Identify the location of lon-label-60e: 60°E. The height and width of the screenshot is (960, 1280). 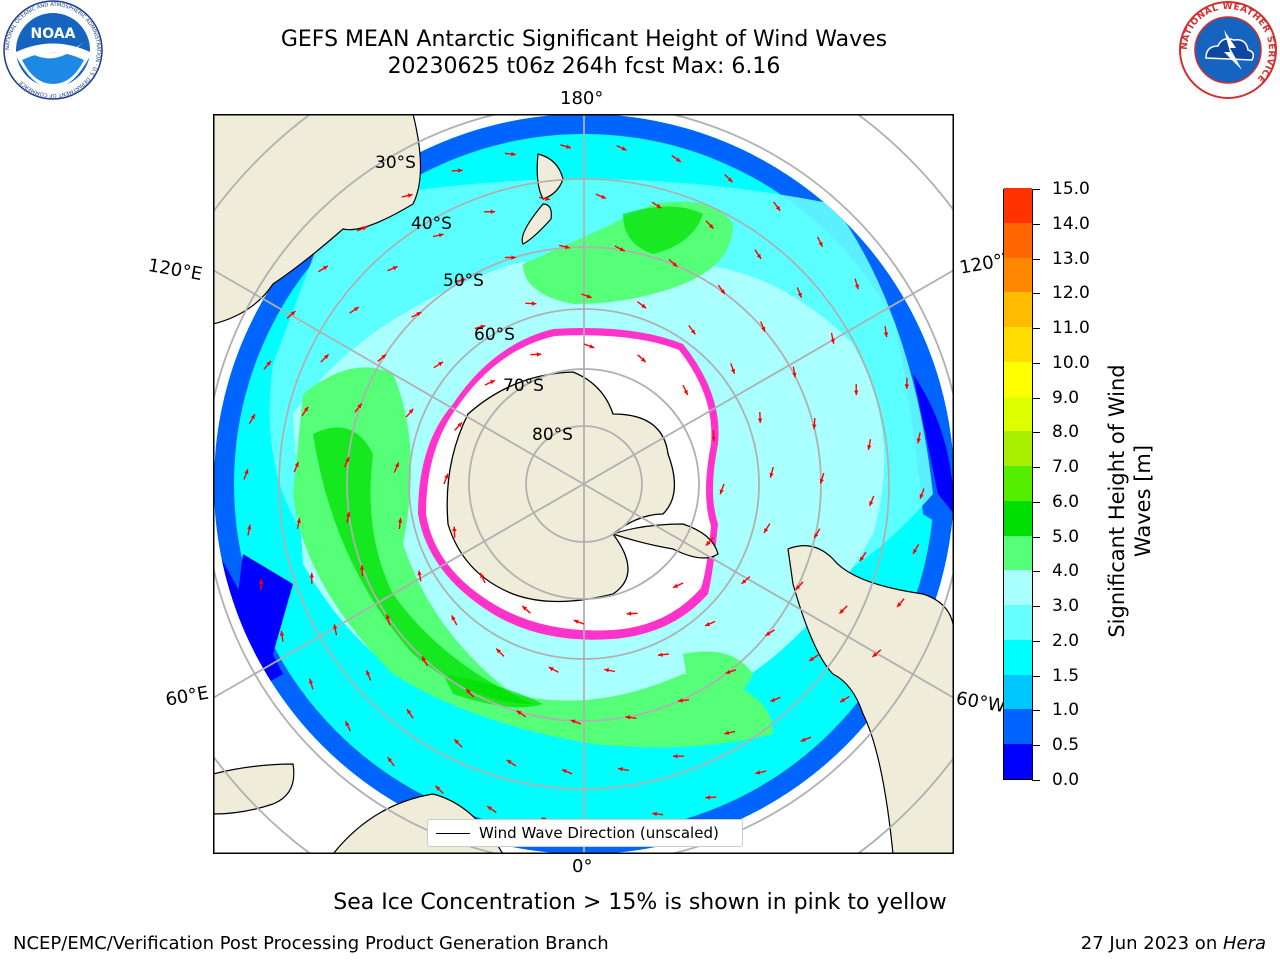
(187, 696).